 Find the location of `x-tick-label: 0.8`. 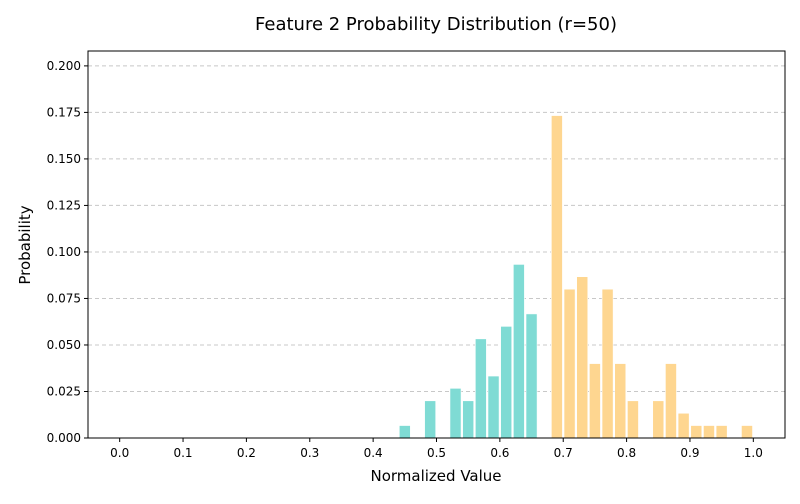

x-tick-label: 0.8 is located at coordinates (626, 453).